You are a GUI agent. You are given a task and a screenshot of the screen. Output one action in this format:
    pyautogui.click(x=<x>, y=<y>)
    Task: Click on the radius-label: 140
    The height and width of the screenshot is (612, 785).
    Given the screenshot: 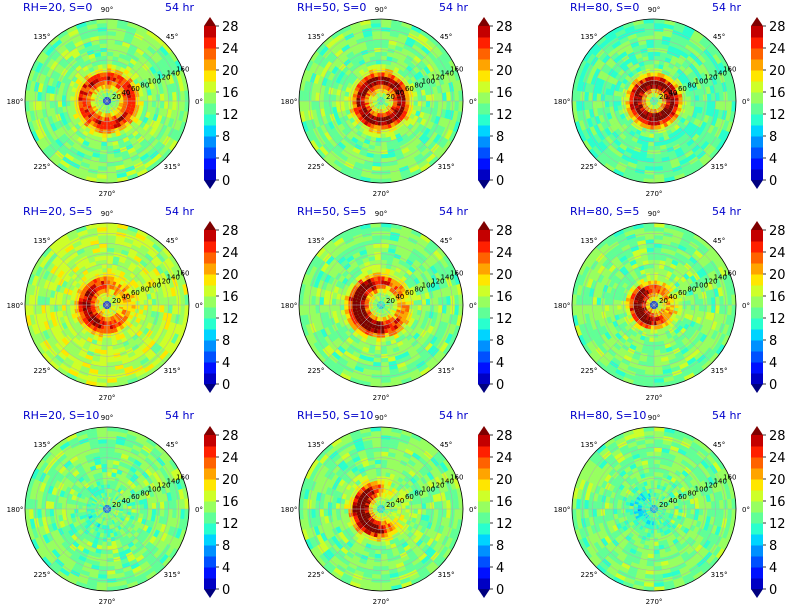 What is the action you would take?
    pyautogui.click(x=447, y=74)
    